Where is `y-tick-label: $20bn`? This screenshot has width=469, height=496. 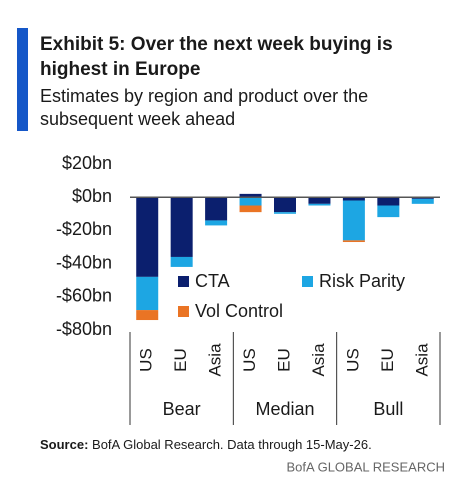
y-tick-label: $20bn is located at coordinates (87, 163).